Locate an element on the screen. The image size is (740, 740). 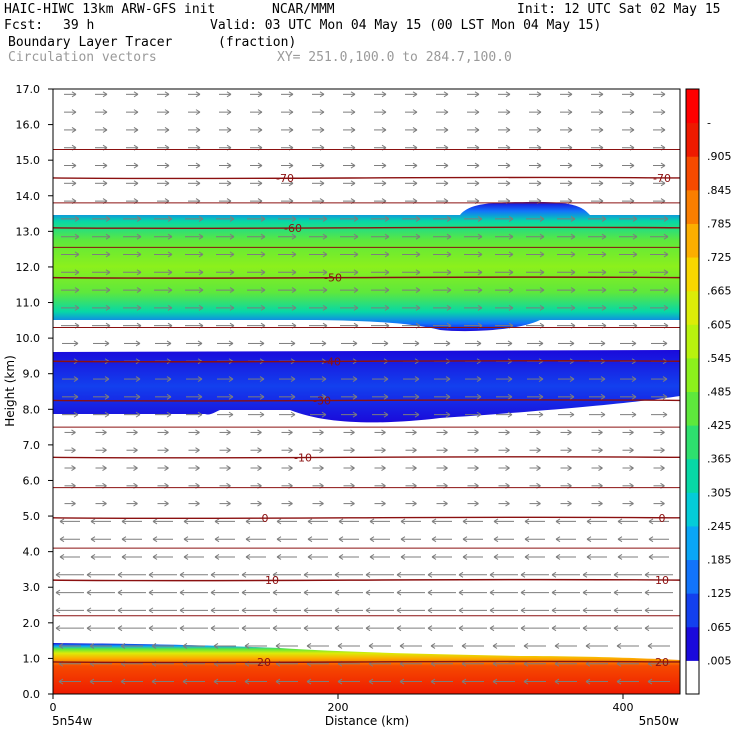
colorbar-label: .665 is located at coordinates (719, 291).